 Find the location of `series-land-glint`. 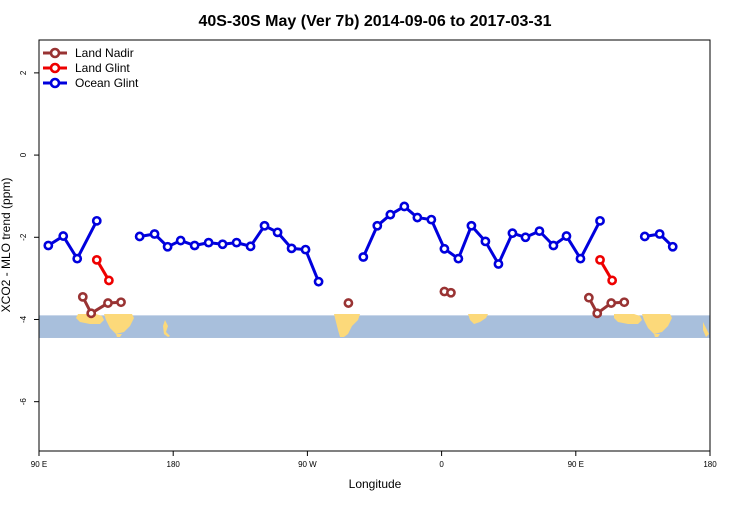

series-land-glint is located at coordinates (354, 270).